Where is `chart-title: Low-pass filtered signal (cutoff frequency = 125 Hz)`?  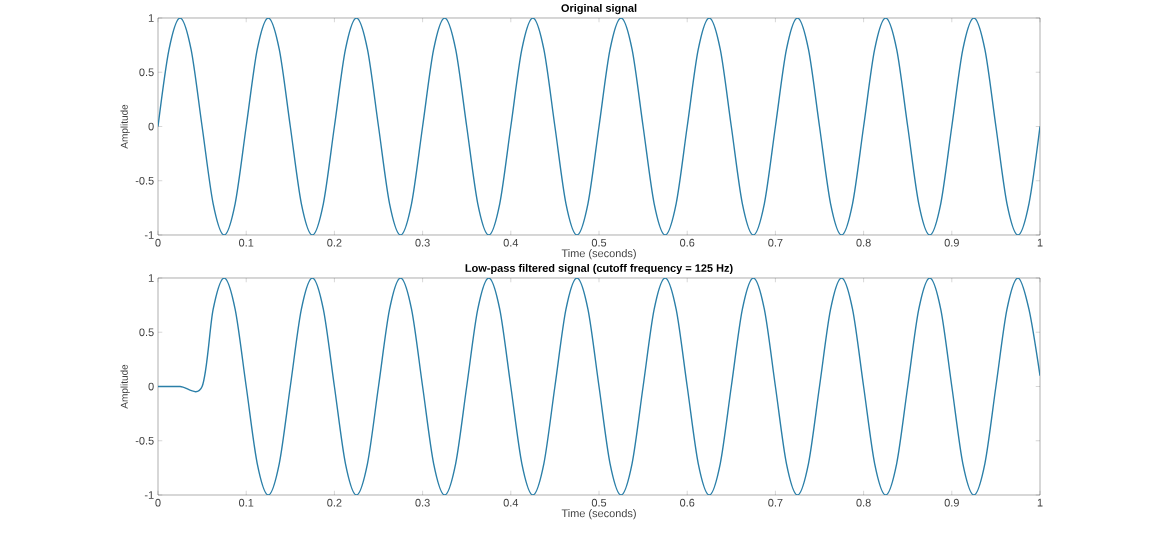
chart-title: Low-pass filtered signal (cutoff frequency = 125 Hz) is located at coordinates (599, 269).